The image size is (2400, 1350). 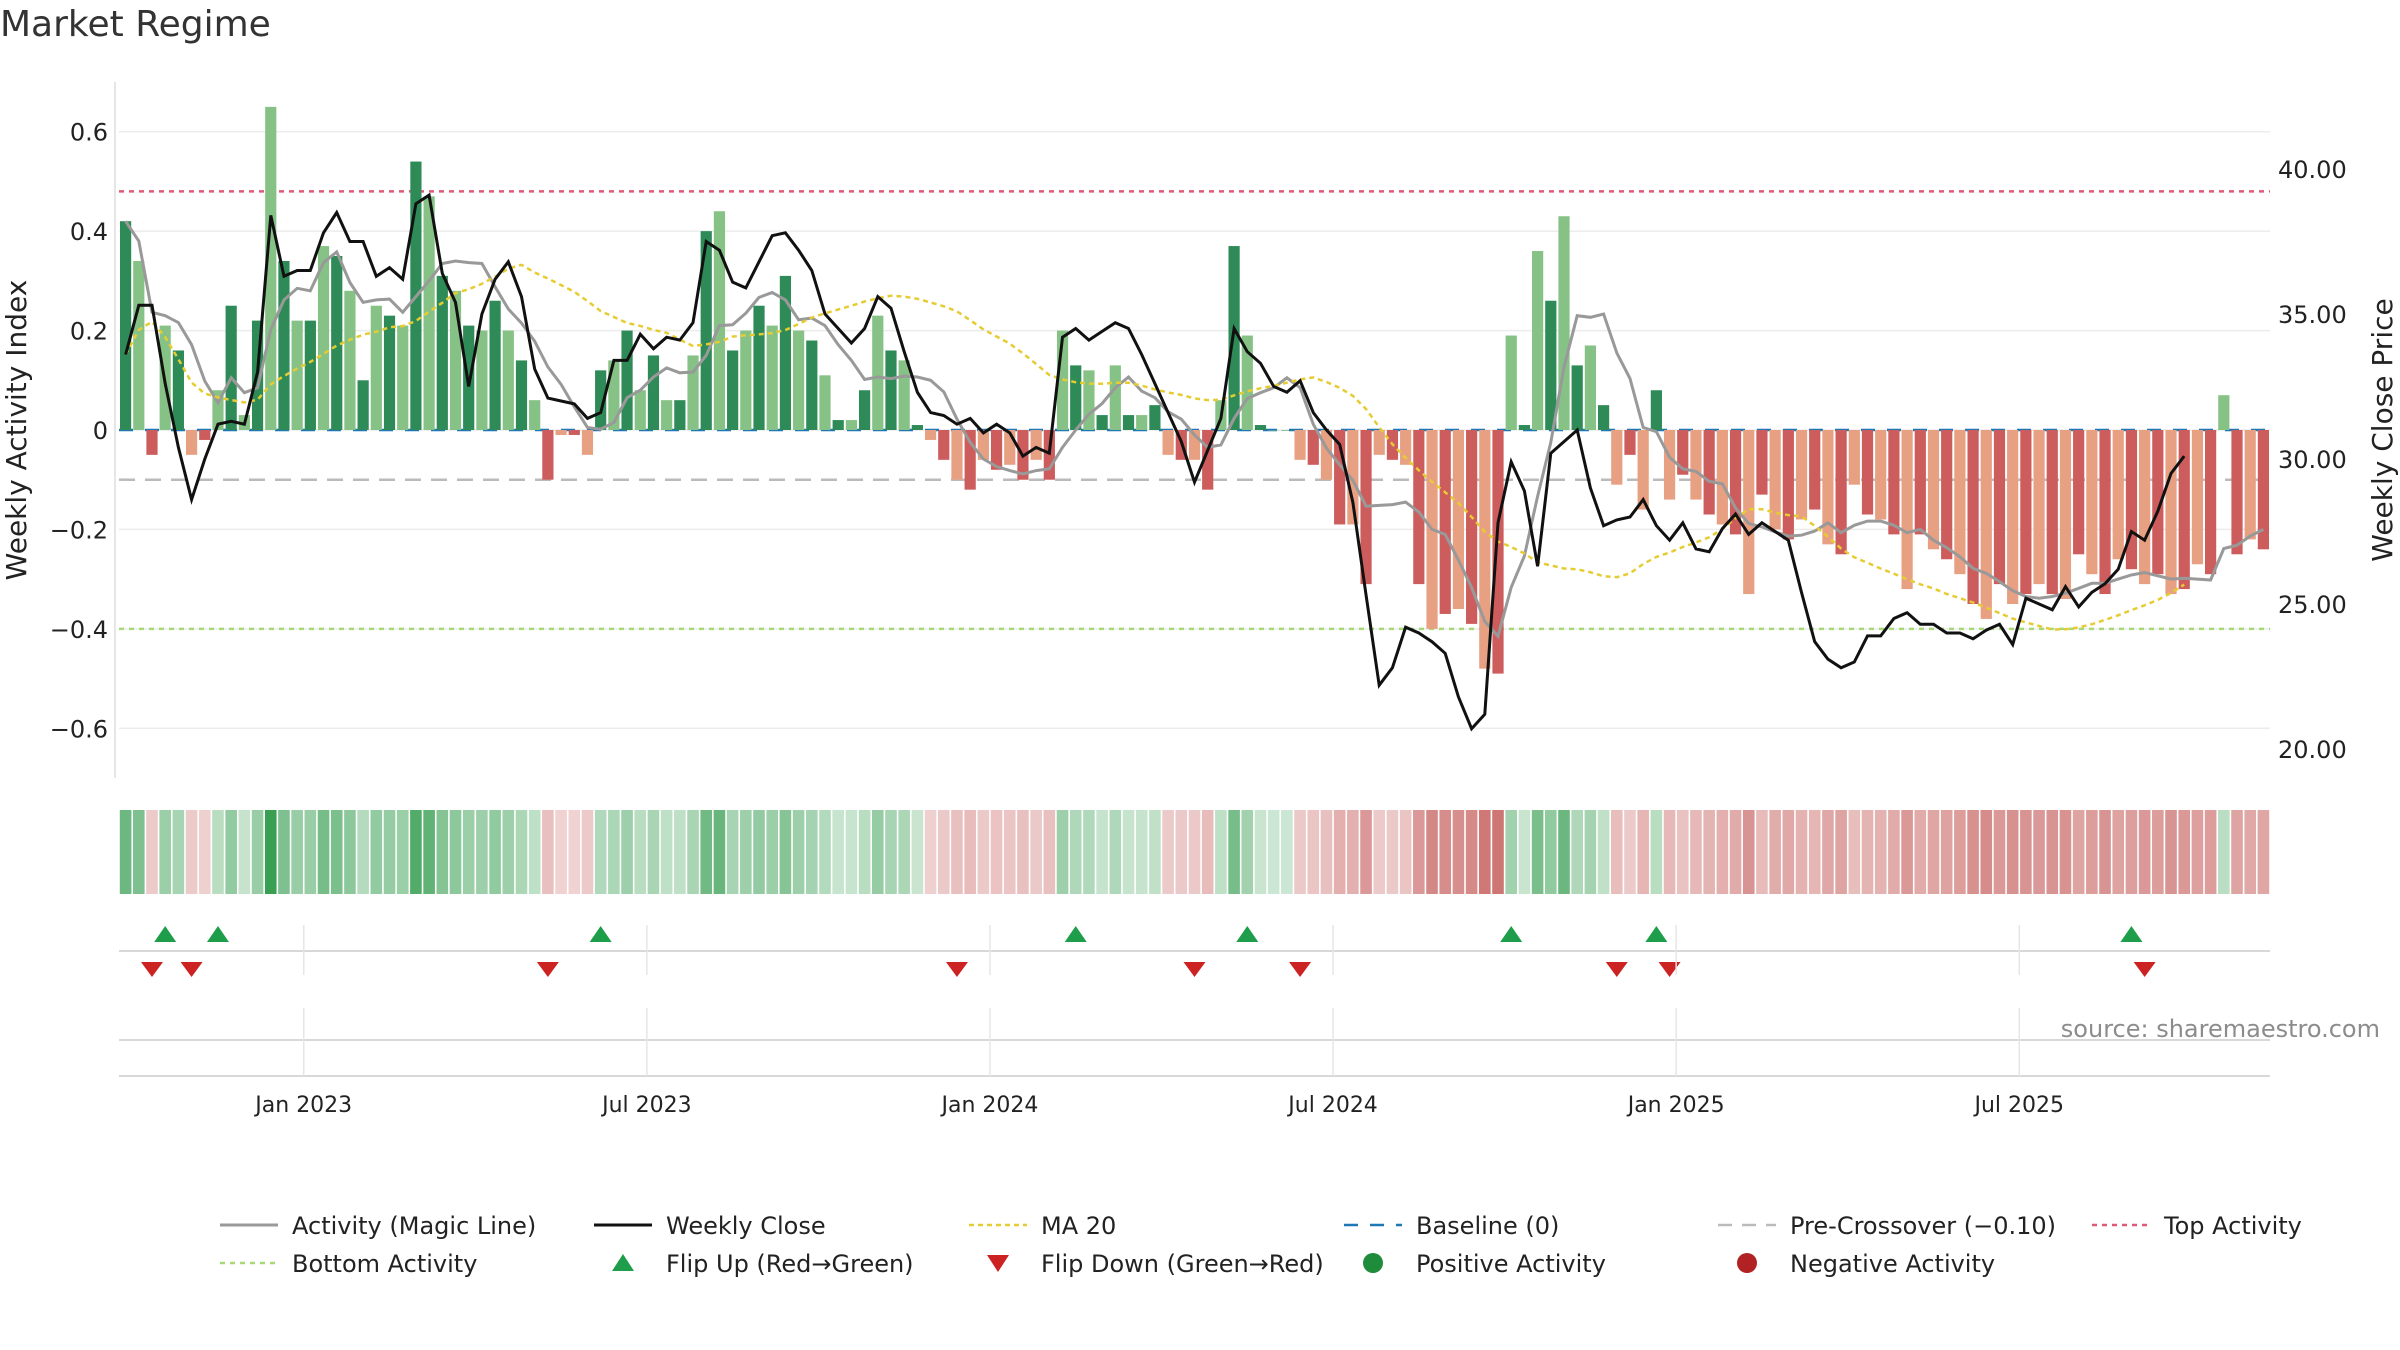 What do you see at coordinates (302, 1105) in the screenshot?
I see `x-tick-label: Jan 2023` at bounding box center [302, 1105].